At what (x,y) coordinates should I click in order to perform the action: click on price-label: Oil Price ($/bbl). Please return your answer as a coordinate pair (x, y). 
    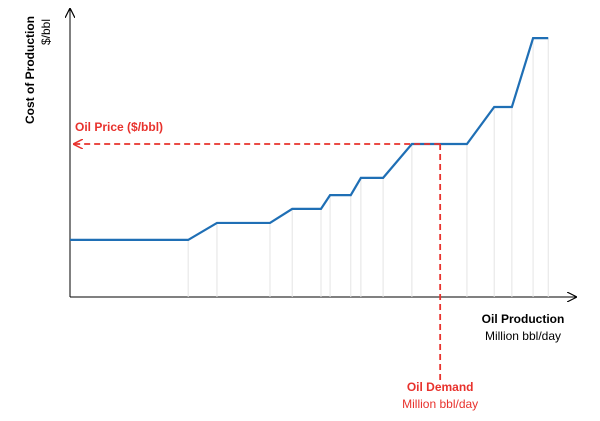
    Looking at the image, I should click on (119, 127).